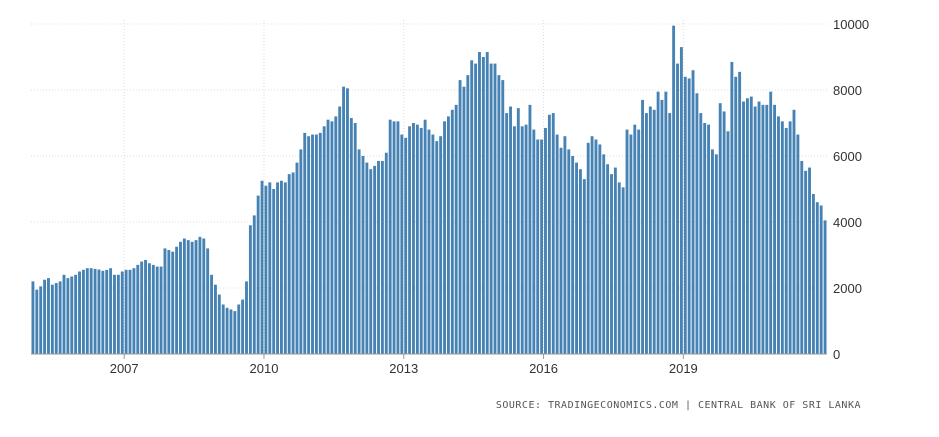 The width and height of the screenshot is (939, 437). I want to click on y-tick-label: 0, so click(836, 354).